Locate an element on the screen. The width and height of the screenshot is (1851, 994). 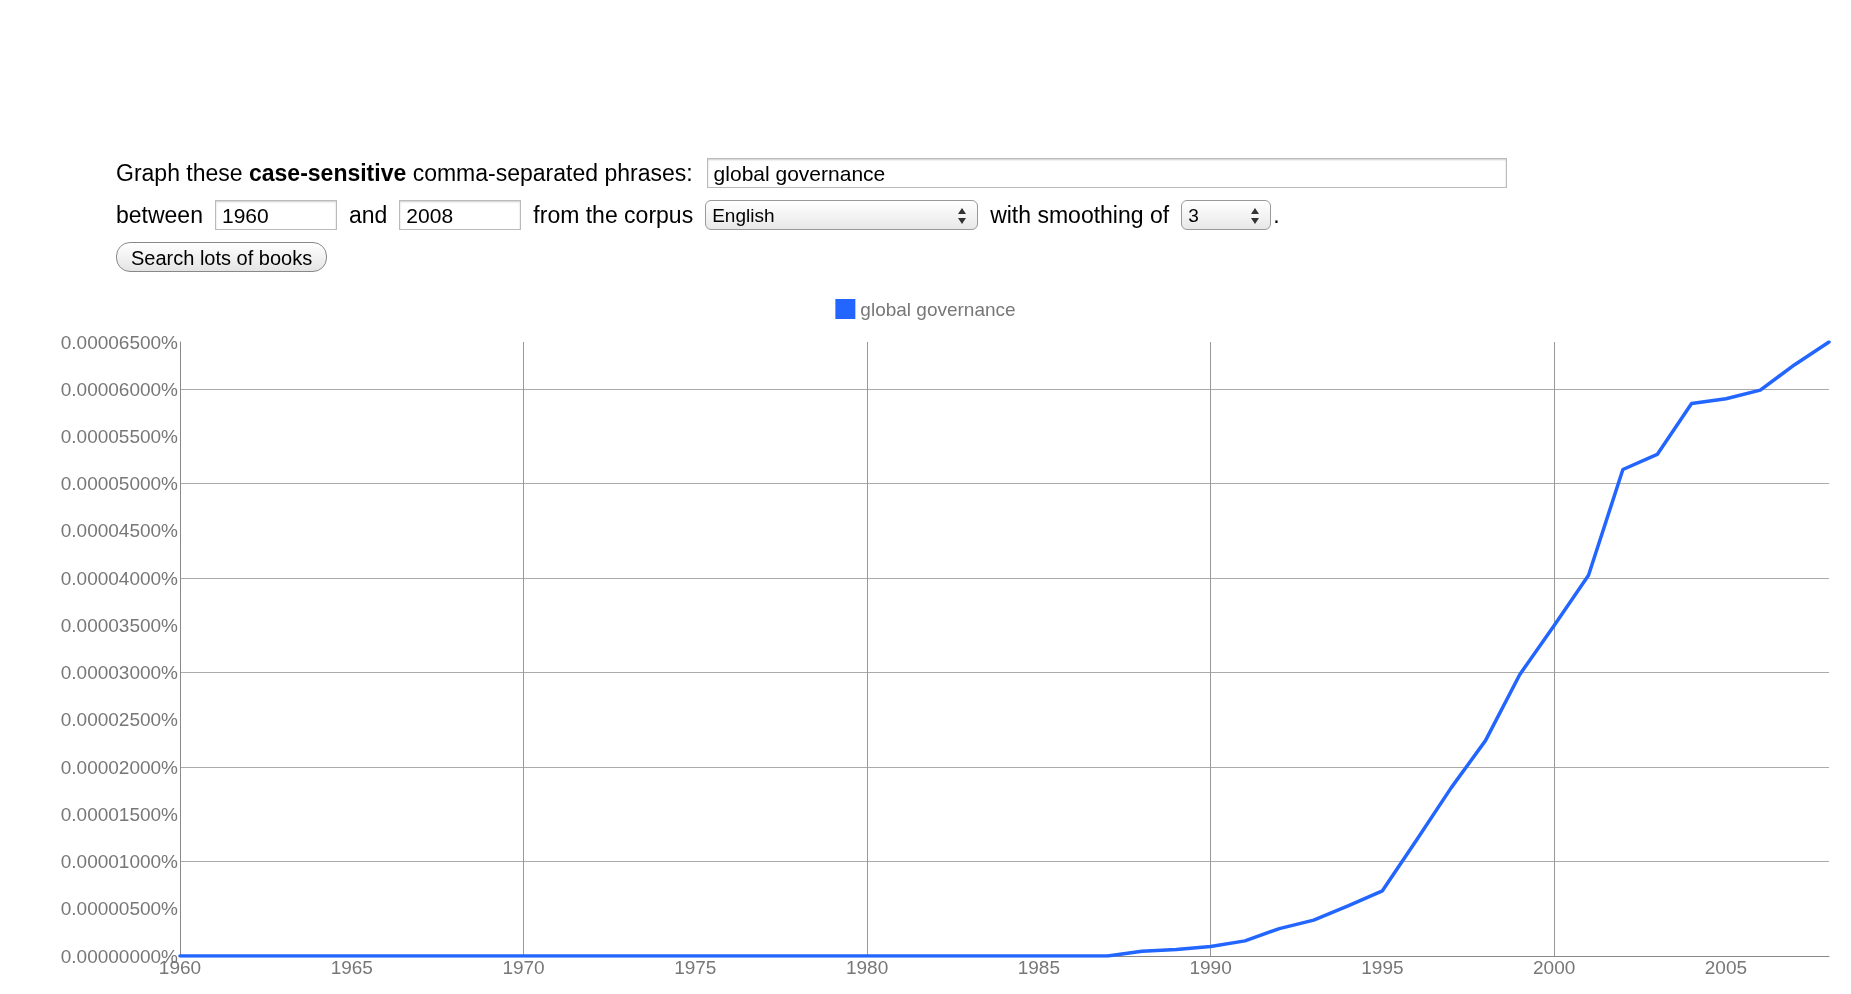
y-tick-label: 0.00005500% is located at coordinates (119, 436).